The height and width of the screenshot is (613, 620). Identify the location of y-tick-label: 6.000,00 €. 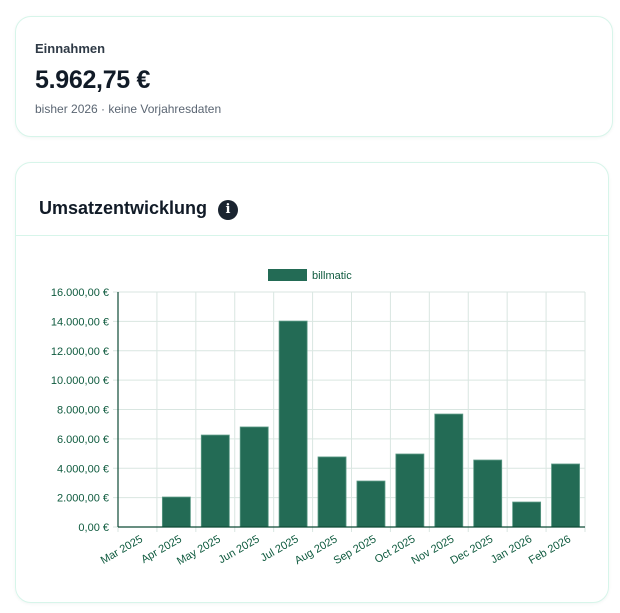
(83, 440).